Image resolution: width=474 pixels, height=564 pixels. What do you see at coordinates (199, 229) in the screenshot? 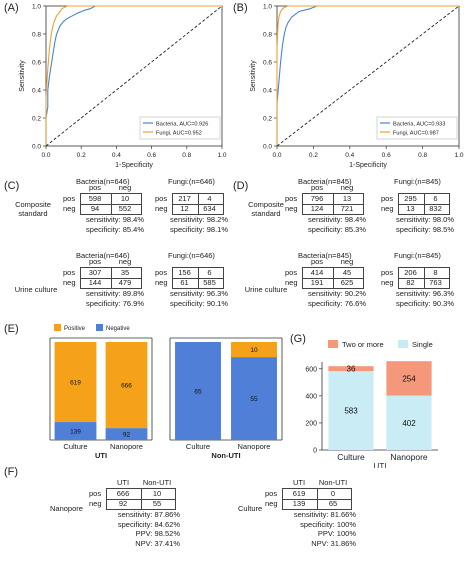
I see `metric-text: specificity: 98.1%` at bounding box center [199, 229].